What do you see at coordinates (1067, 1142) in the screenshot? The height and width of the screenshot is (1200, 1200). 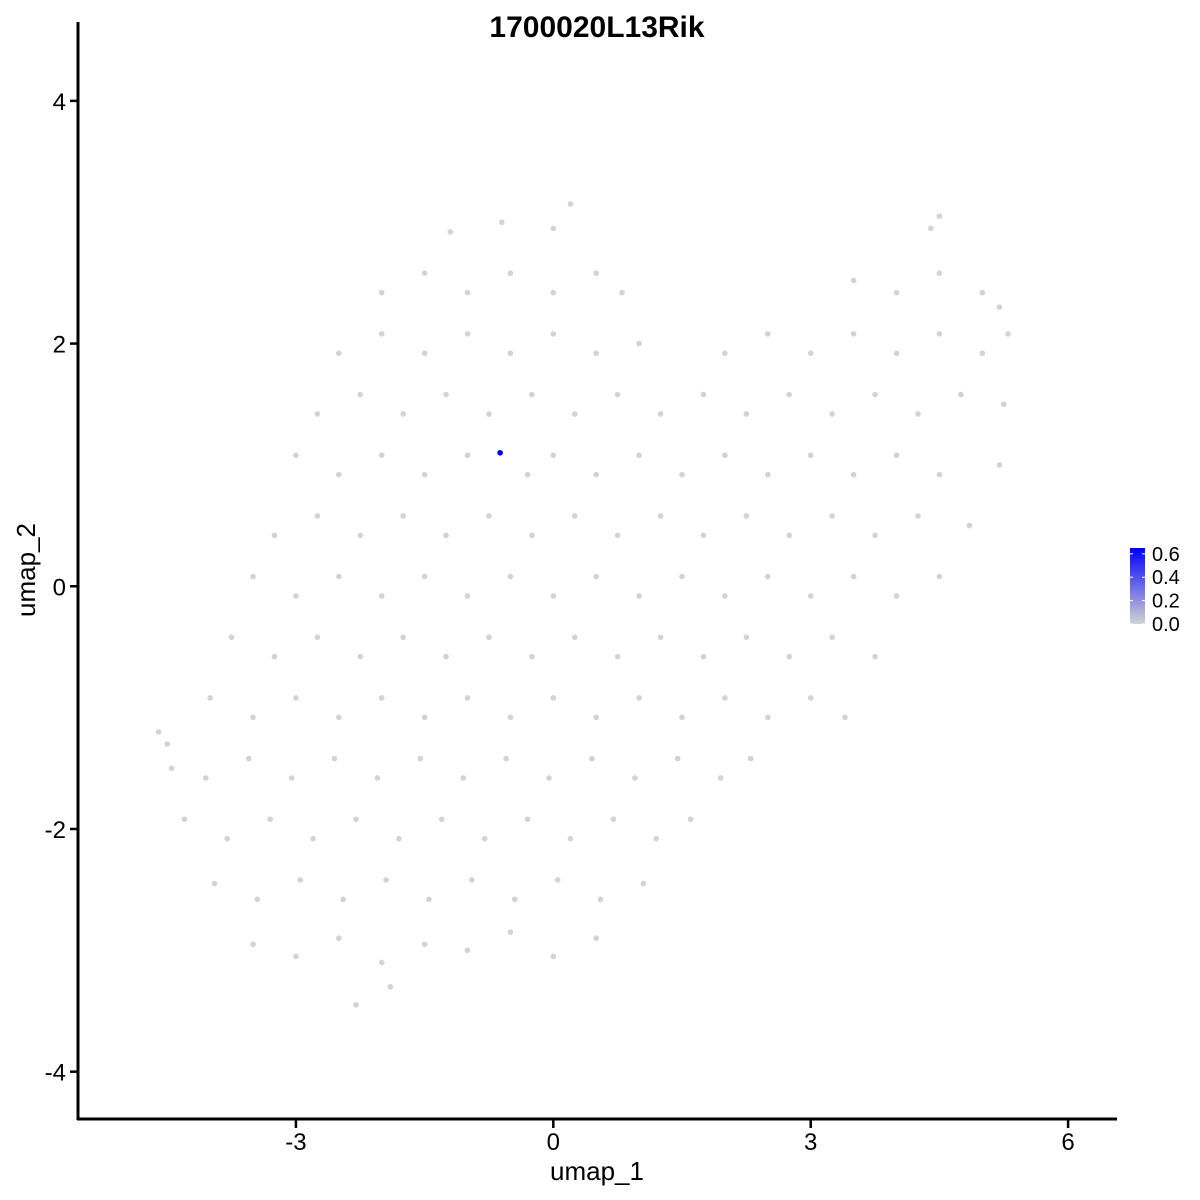 I see `x-tick-label: 6` at bounding box center [1067, 1142].